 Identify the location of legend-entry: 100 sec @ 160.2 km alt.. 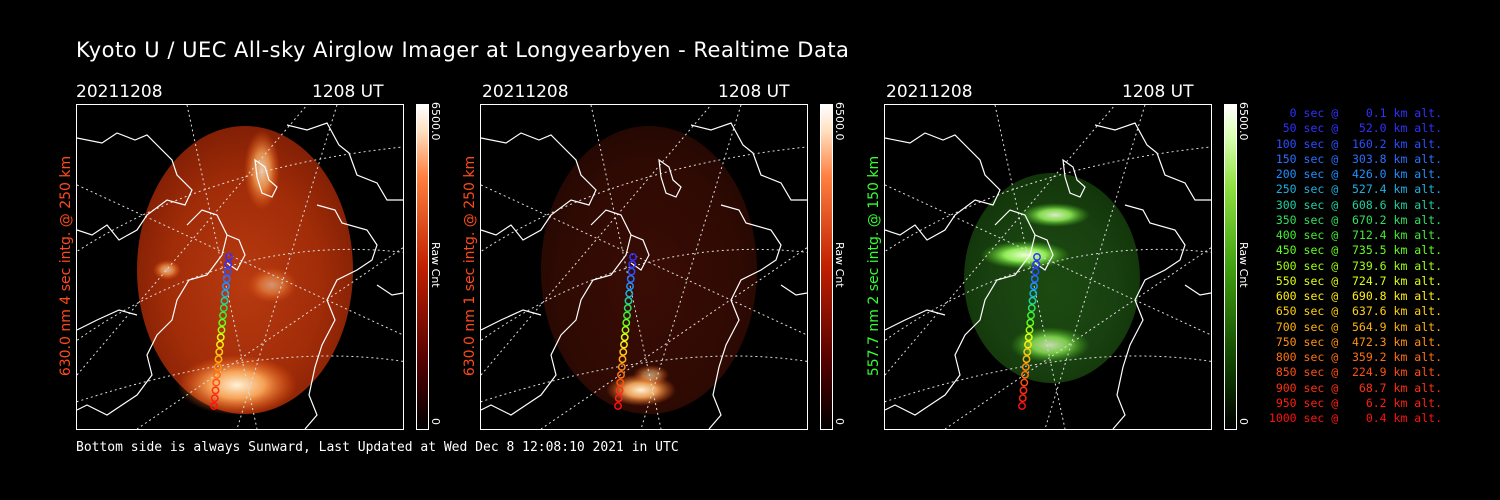
(1358, 143).